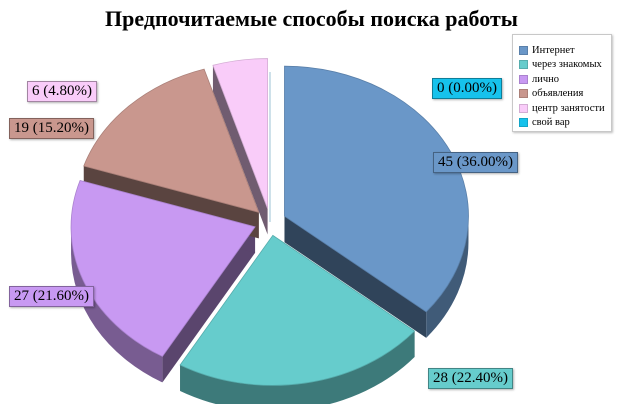 This screenshot has width=623, height=404. I want to click on data-label-acquaintances: 28 (22.40%), so click(470, 378).